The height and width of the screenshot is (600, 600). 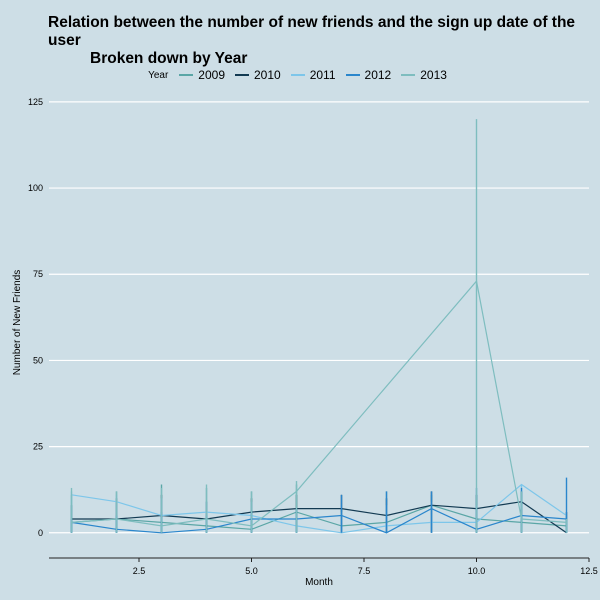 I want to click on legend-label-2011: 2011, so click(x=322, y=75).